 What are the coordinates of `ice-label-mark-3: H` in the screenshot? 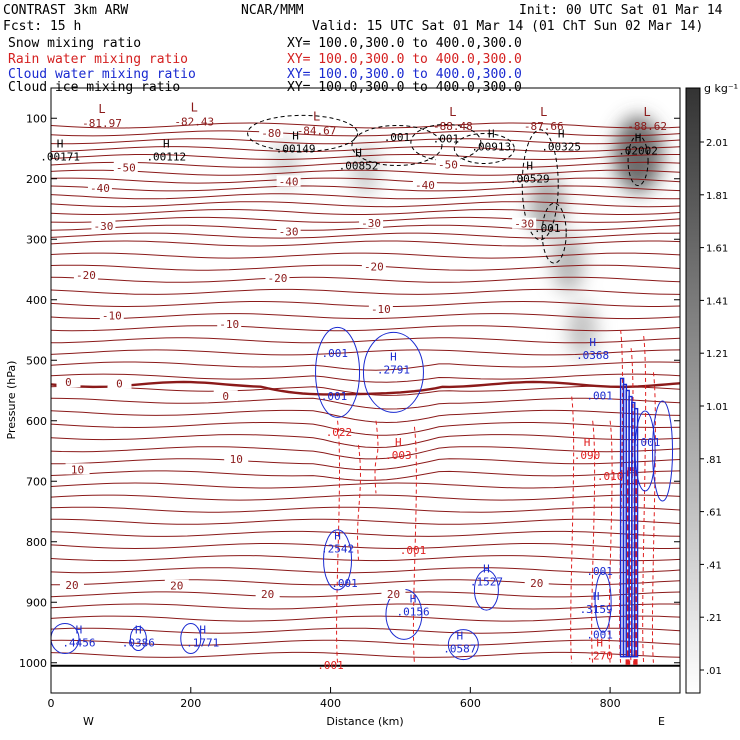 It's located at (358, 153).